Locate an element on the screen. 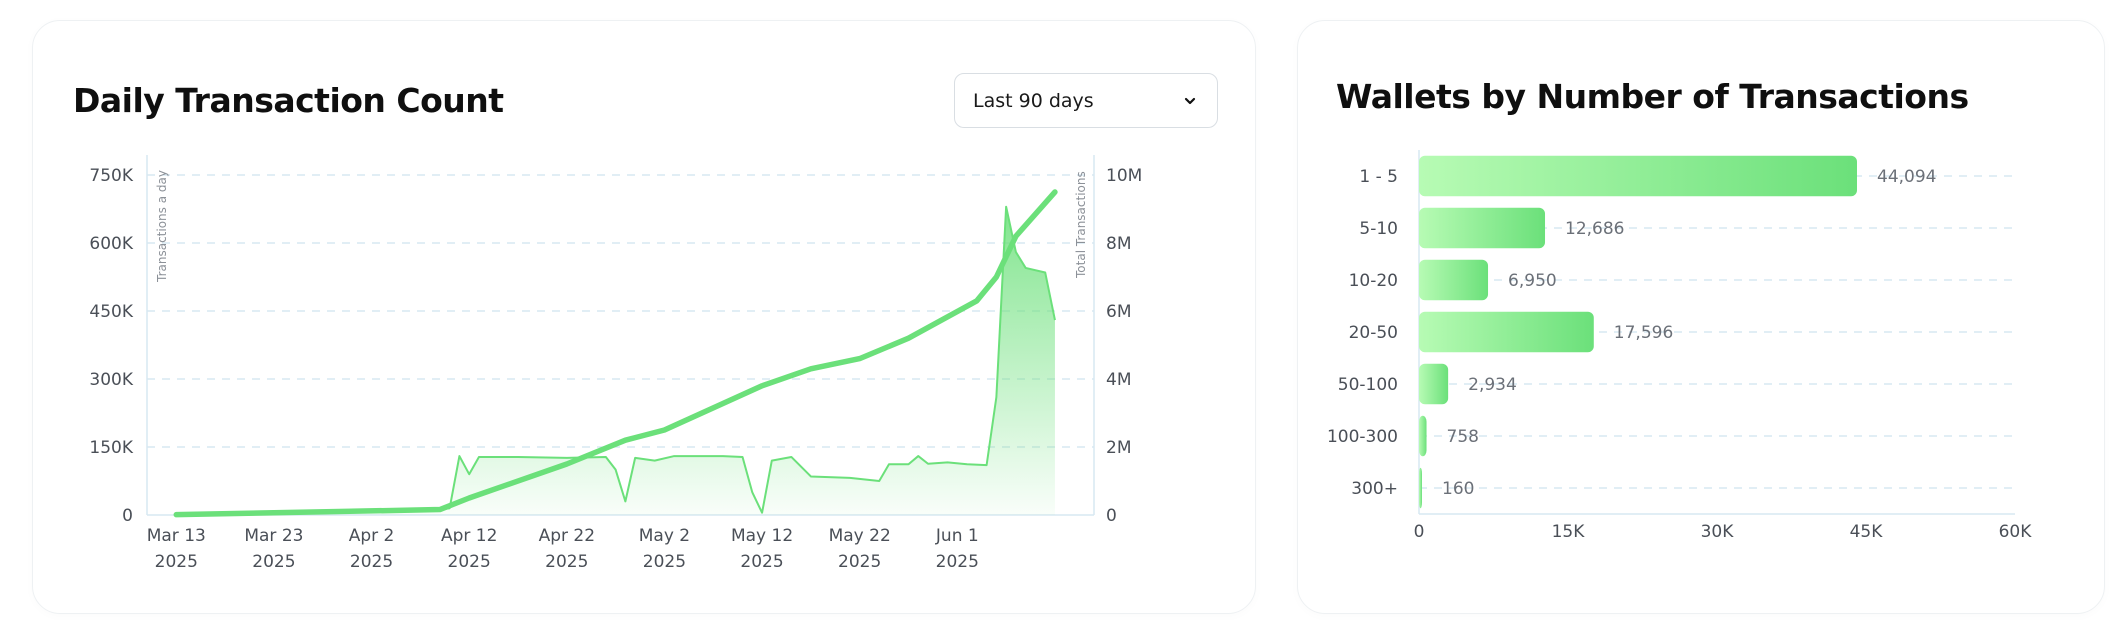  y-right-tick-label: 2M is located at coordinates (1118, 448).